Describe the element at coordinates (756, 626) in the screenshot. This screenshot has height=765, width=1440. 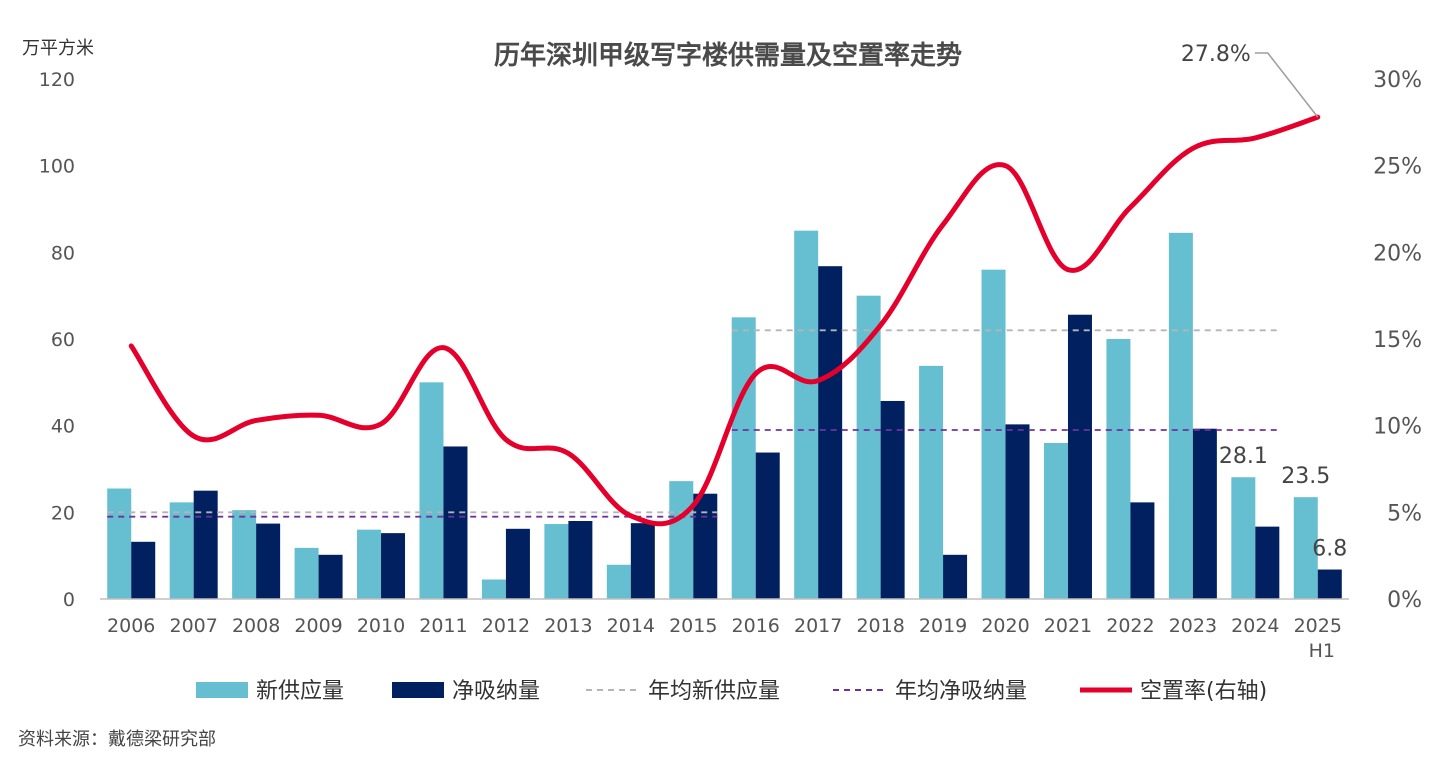
I see `x-tick-label: 2016` at that location.